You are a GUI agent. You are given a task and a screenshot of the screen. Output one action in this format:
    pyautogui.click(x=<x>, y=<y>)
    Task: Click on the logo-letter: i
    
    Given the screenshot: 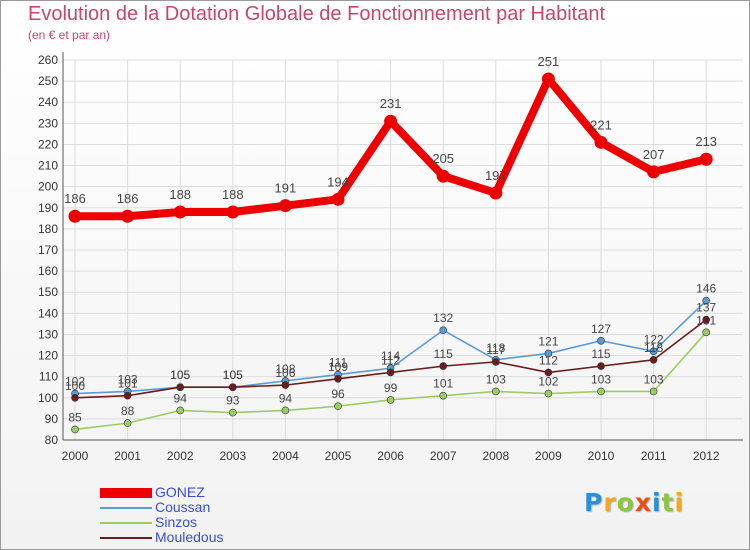 What is the action you would take?
    pyautogui.click(x=679, y=502)
    